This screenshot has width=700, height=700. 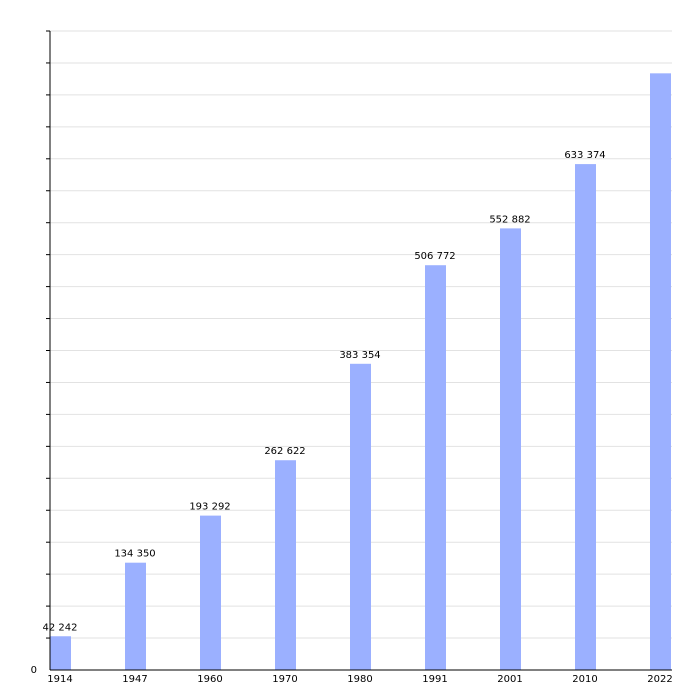 What do you see at coordinates (284, 679) in the screenshot?
I see `x-tick-label: 1970` at bounding box center [284, 679].